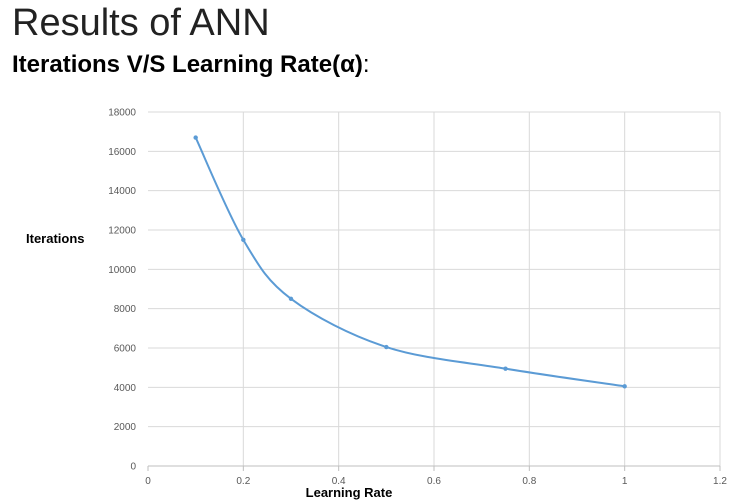 The height and width of the screenshot is (504, 752). What do you see at coordinates (243, 481) in the screenshot?
I see `x-tick-label: 0.2` at bounding box center [243, 481].